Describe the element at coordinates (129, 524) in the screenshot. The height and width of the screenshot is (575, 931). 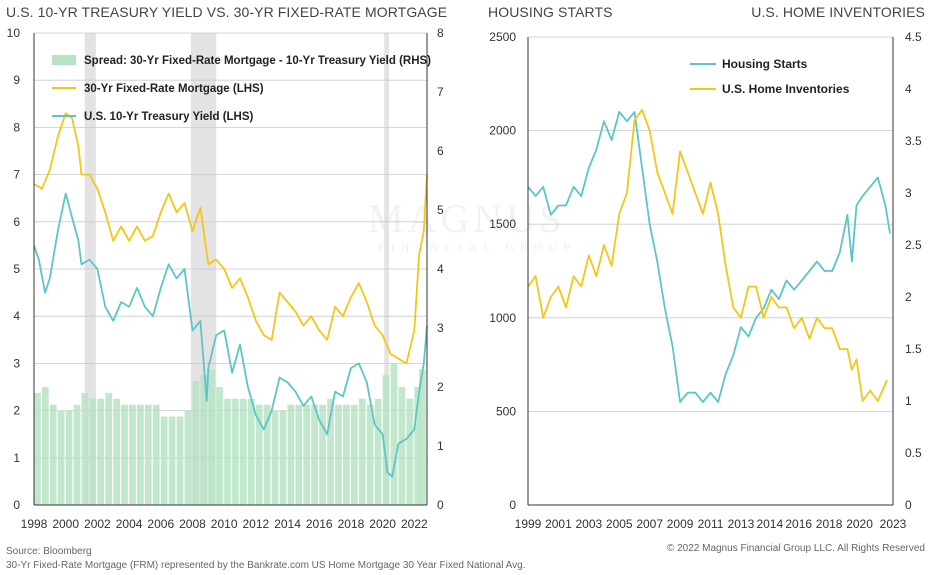
I see `x-tick-label: 2004` at that location.